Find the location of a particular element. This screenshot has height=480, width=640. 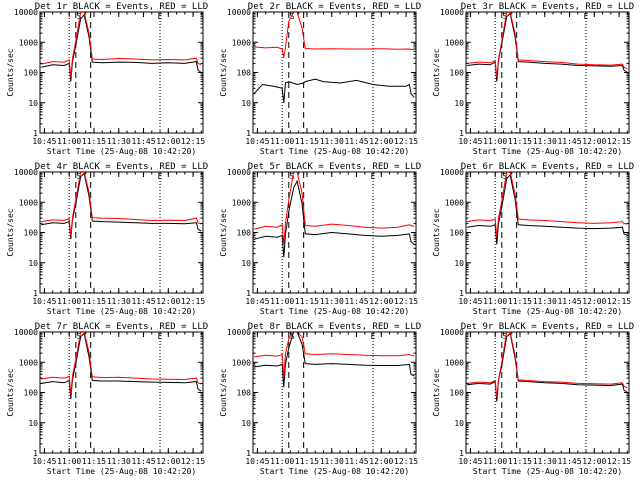

panel-title: Det 7r BLACK = Events, RED = LLD is located at coordinates (121, 327).